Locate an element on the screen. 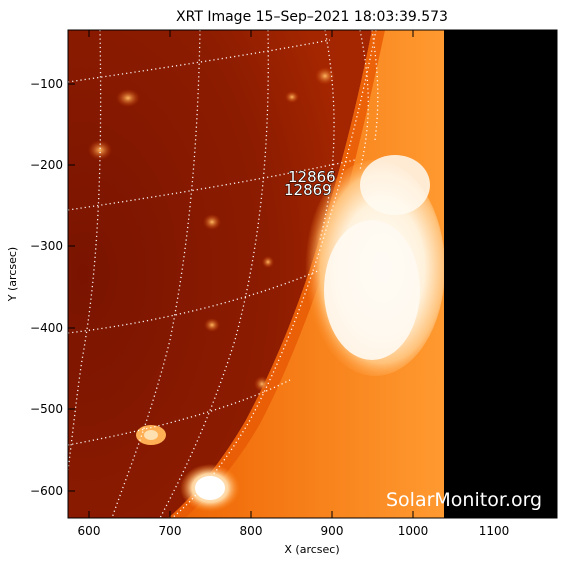 This screenshot has width=564, height=564. x-tick-label: 600 is located at coordinates (89, 531).